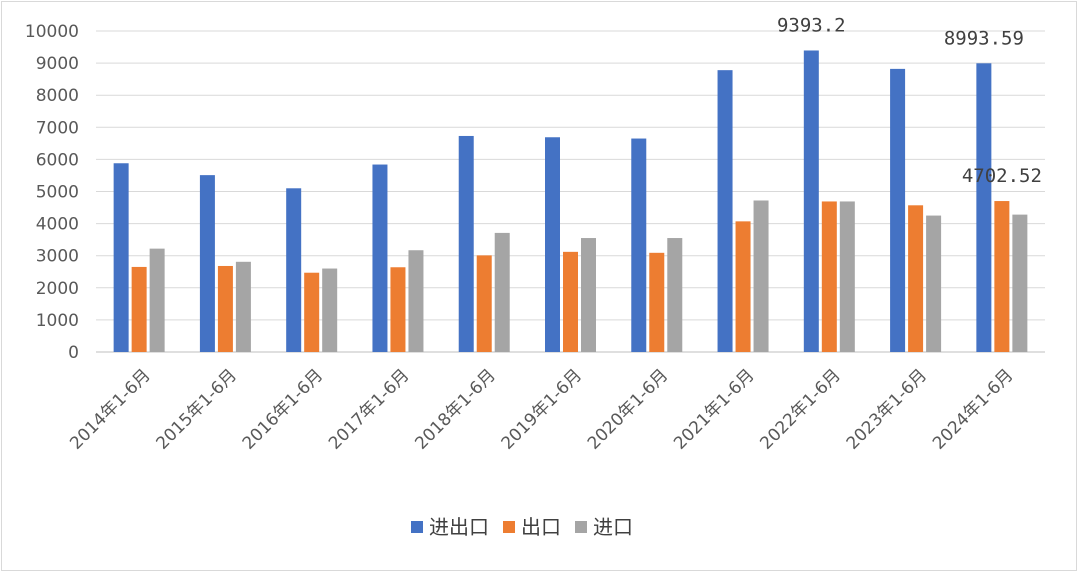  Describe the element at coordinates (57, 64) in the screenshot. I see `y-tick-label: 9000` at that location.